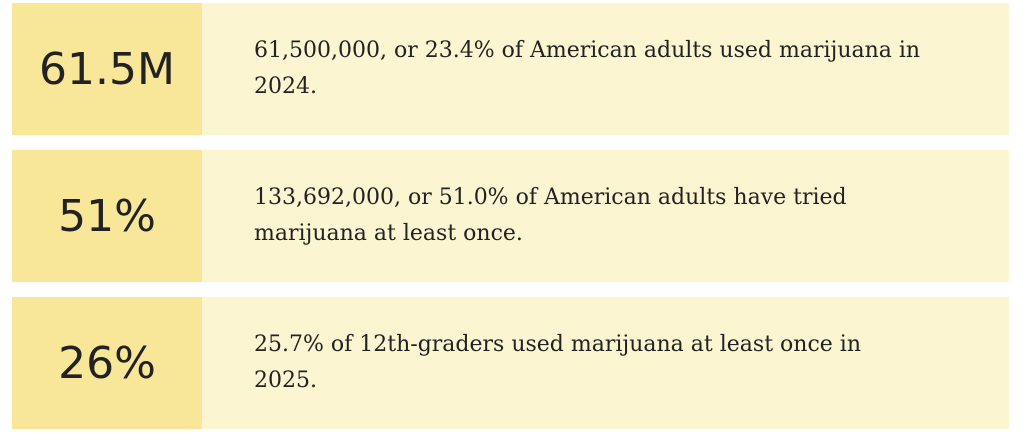 This screenshot has width=1024, height=433. Describe the element at coordinates (107, 363) in the screenshot. I see `stat-value: 26%` at that location.